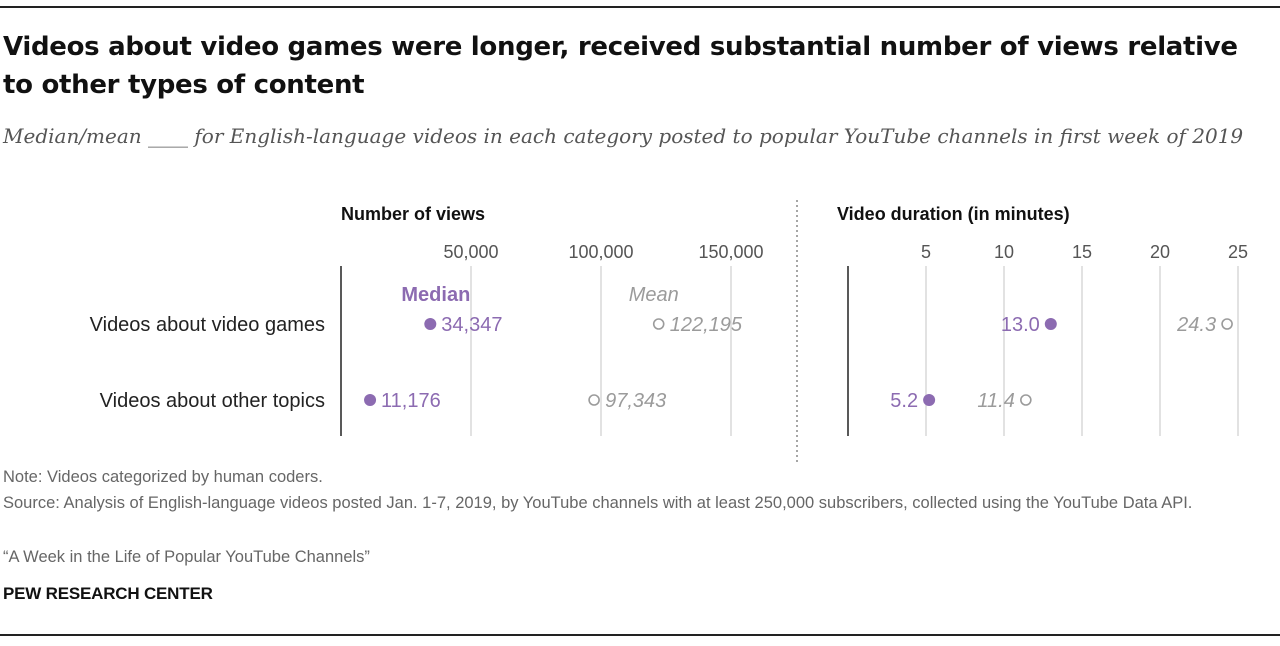 The width and height of the screenshot is (1280, 646). Describe the element at coordinates (640, 635) in the screenshot. I see `bottom-rule` at that location.